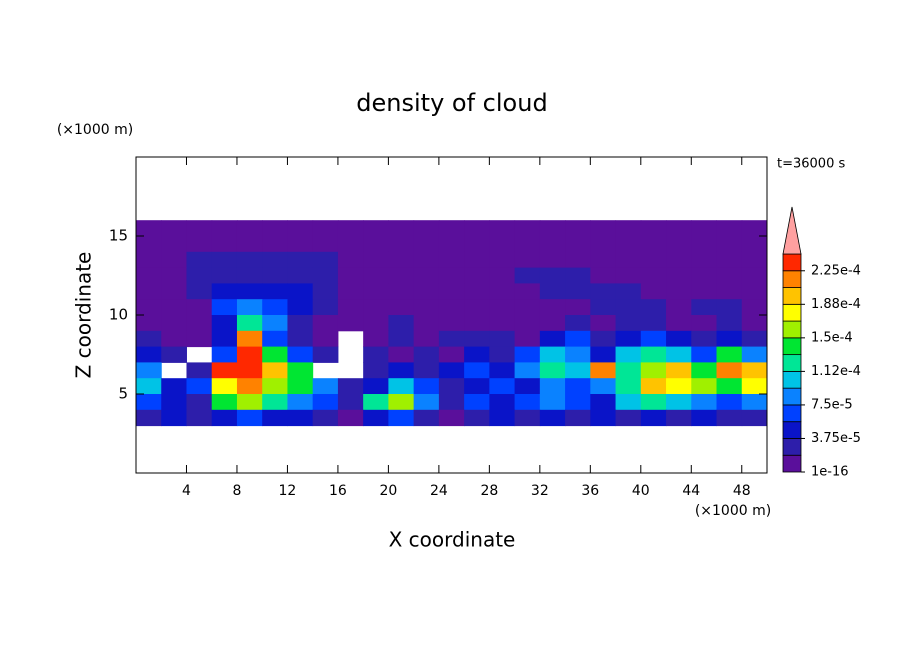  I want to click on x-tick-label: 36, so click(590, 491).